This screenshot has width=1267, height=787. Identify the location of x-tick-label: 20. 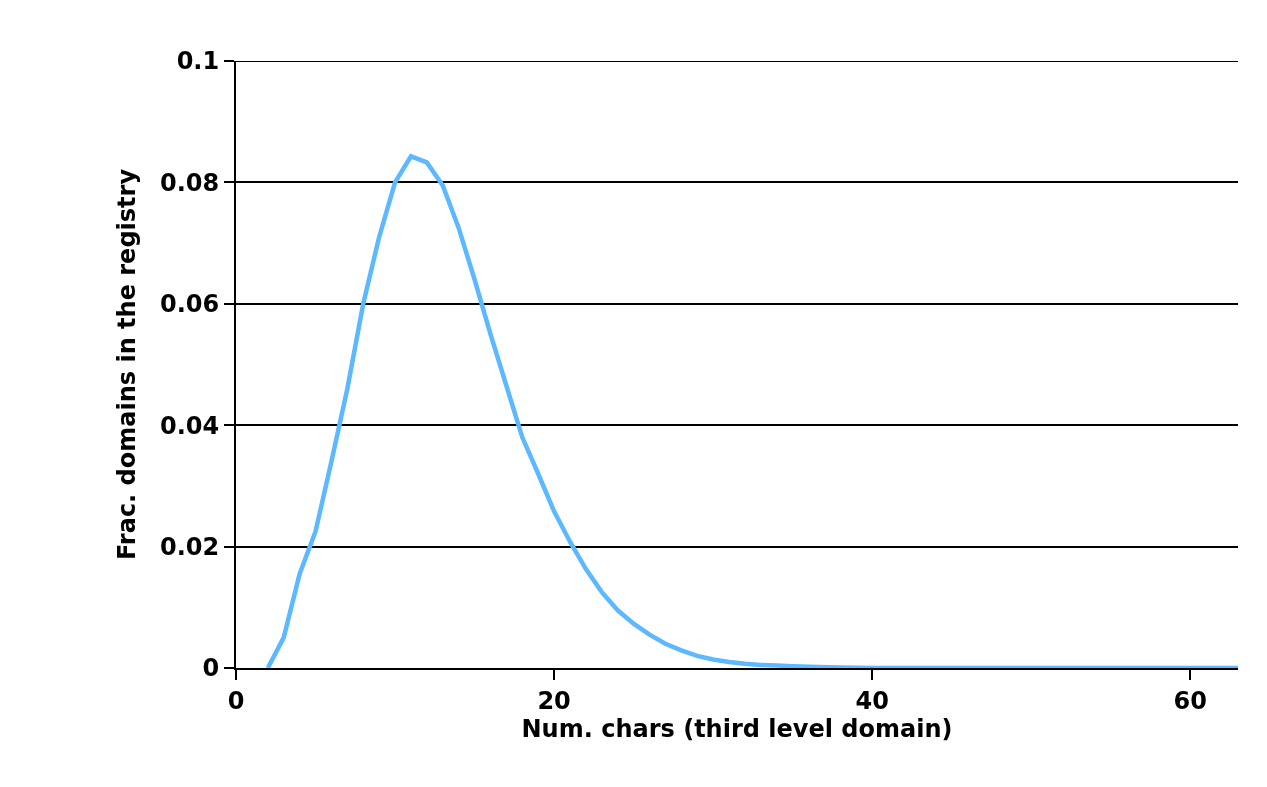
(554, 700).